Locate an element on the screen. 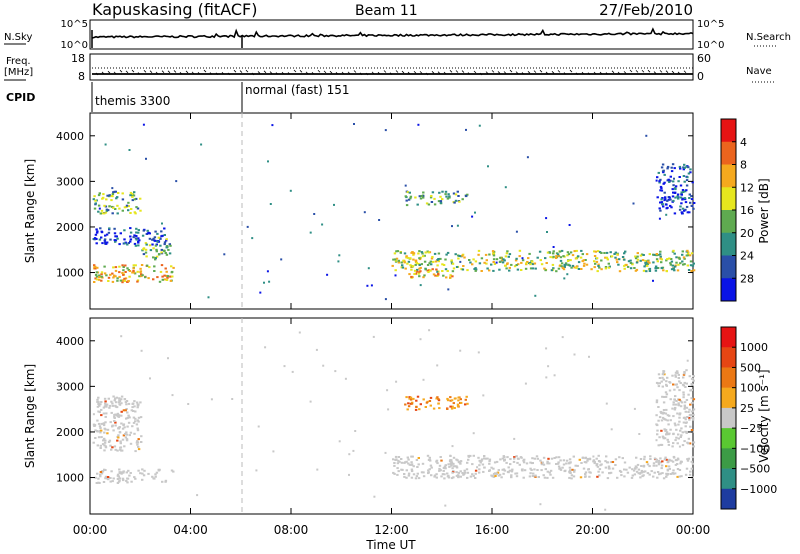 This screenshot has height=554, width=800. nsky-tick-top: 10^5 is located at coordinates (74, 24).